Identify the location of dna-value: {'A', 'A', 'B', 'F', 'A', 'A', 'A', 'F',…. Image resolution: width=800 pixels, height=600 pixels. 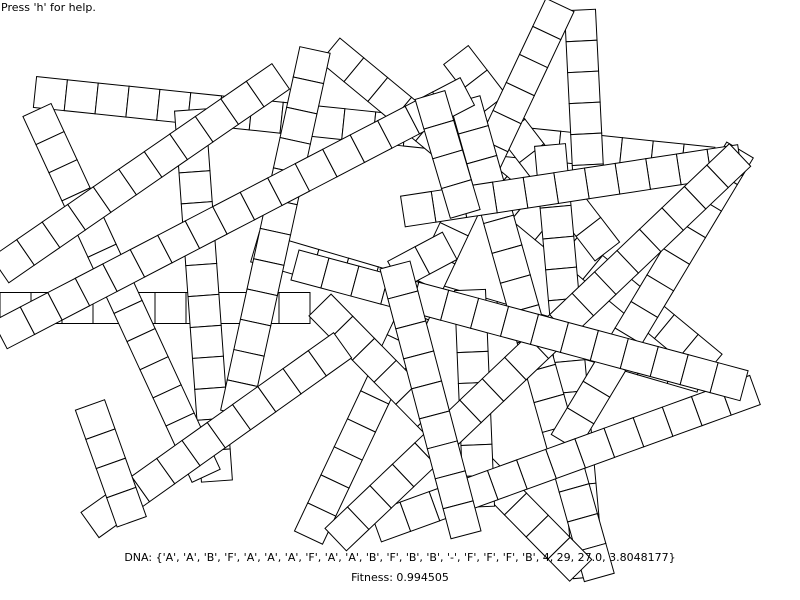
(416, 557).